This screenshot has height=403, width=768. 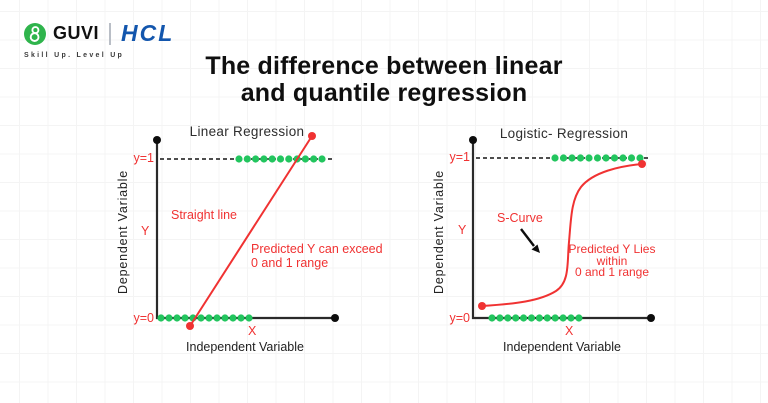 What do you see at coordinates (335, 318) in the screenshot?
I see `left-x-axis-end-dot` at bounding box center [335, 318].